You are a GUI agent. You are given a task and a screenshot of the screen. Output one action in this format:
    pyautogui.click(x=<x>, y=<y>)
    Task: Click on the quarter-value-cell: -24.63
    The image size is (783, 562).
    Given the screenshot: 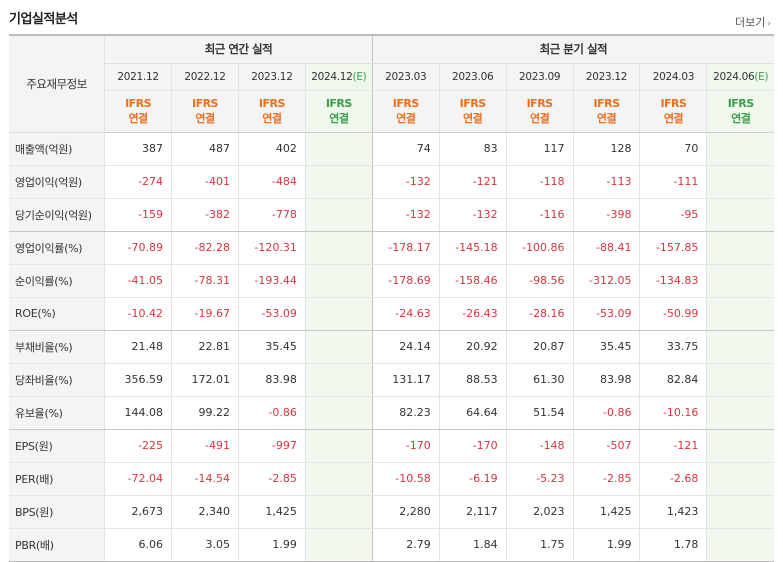 What is the action you would take?
    pyautogui.click(x=405, y=314)
    